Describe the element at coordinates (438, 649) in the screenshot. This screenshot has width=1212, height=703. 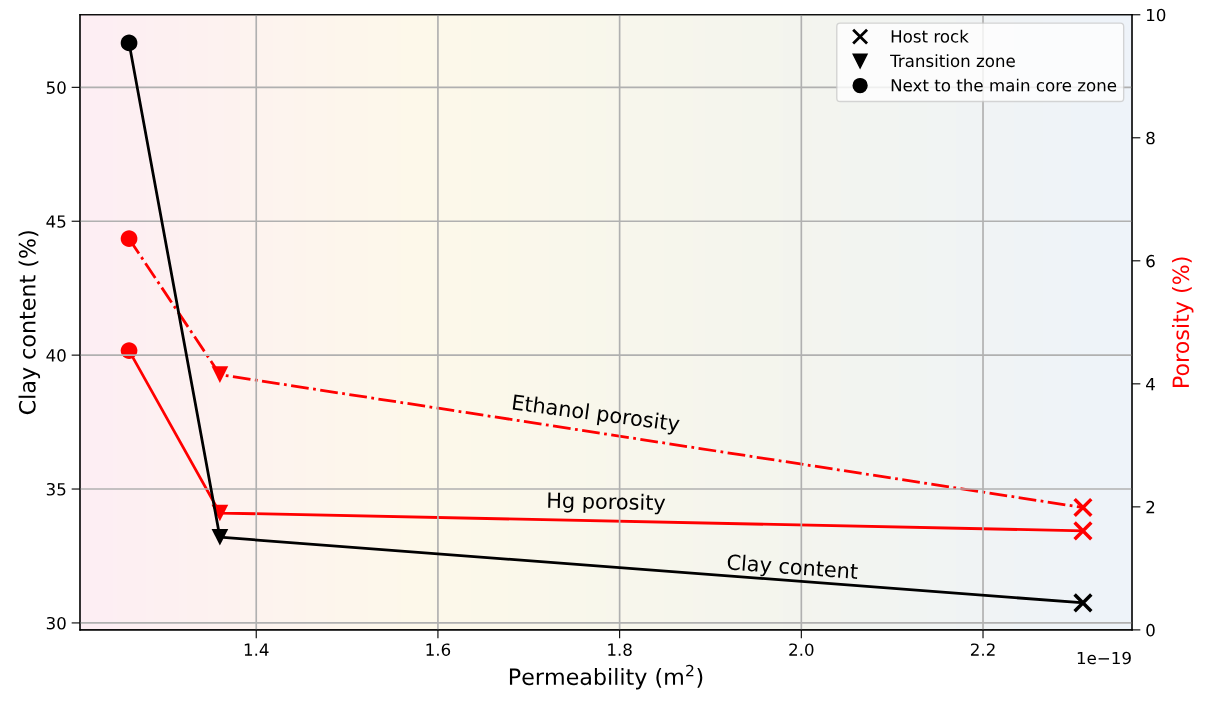
I see `x-tick-label: 1.6` at that location.